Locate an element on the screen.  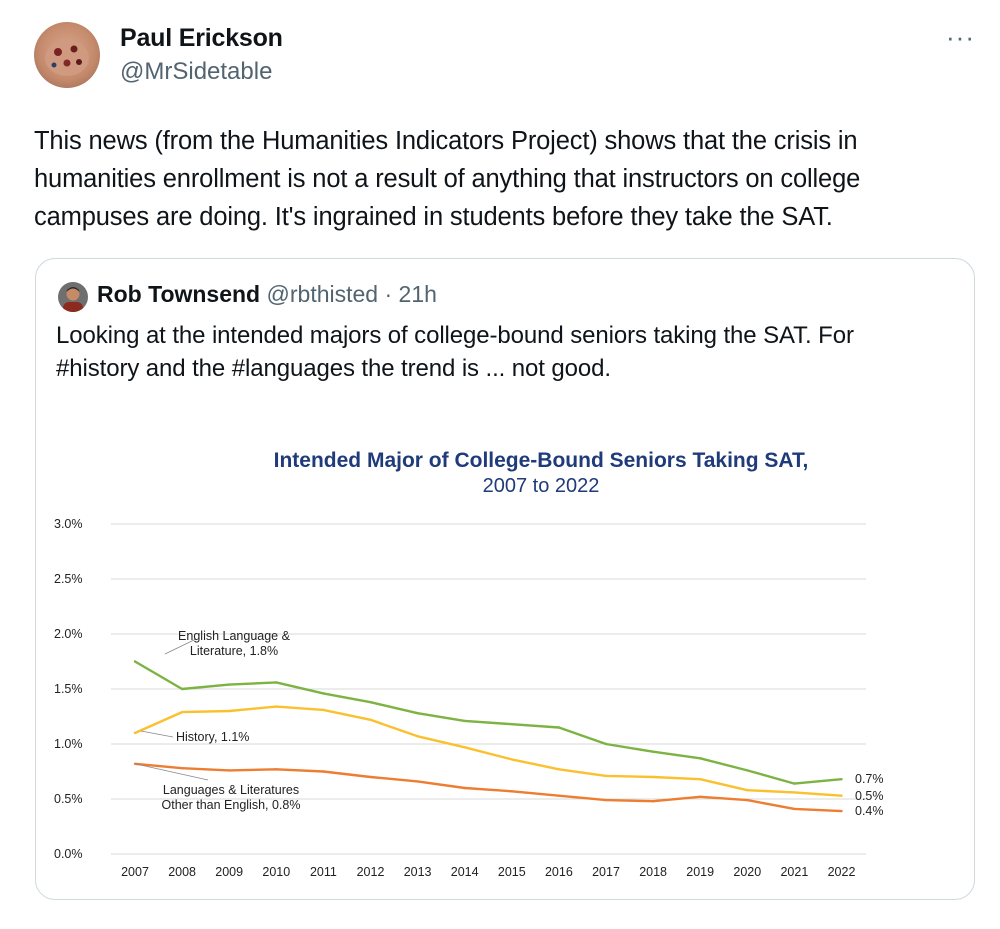
quoted-tweet-time: 21h is located at coordinates (417, 294).